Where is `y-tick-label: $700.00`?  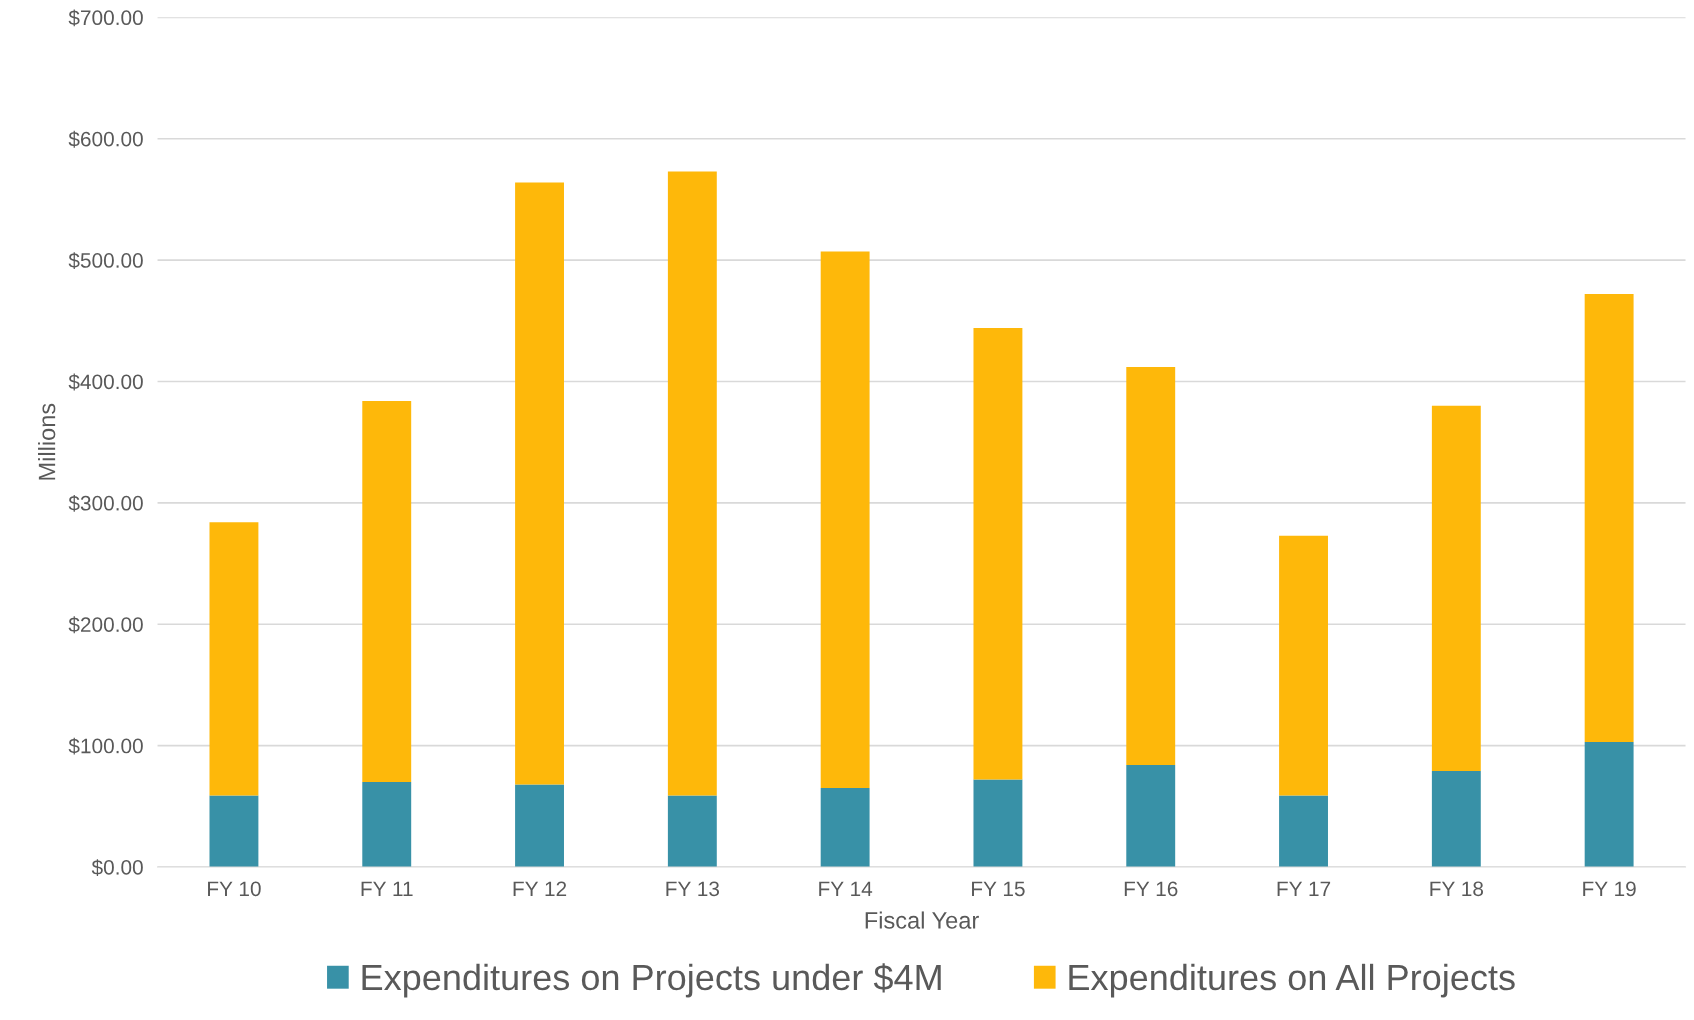 y-tick-label: $700.00 is located at coordinates (105, 18).